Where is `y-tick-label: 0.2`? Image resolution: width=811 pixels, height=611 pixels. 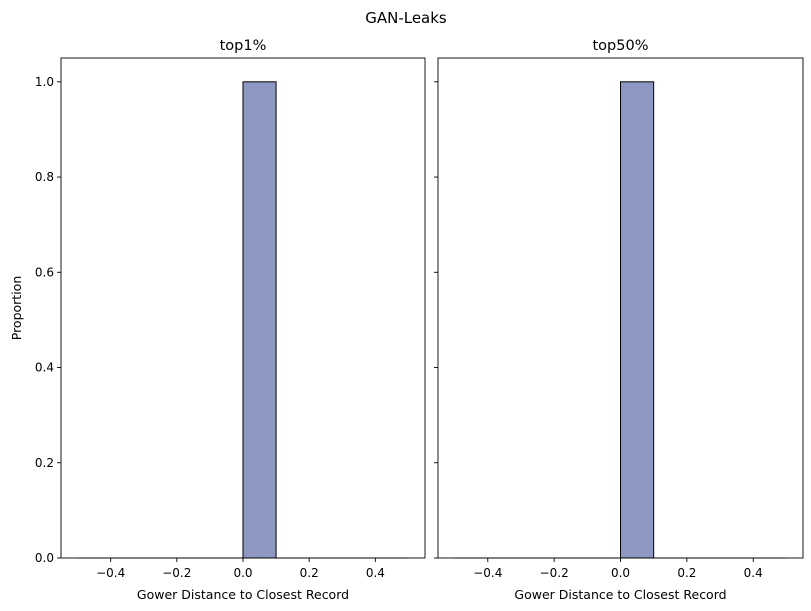 y-tick-label: 0.2 is located at coordinates (44, 463).